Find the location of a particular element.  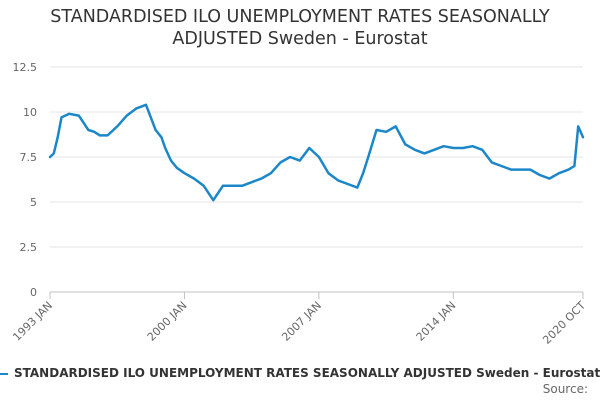

y-tick-label: 12.5 is located at coordinates (25, 67).